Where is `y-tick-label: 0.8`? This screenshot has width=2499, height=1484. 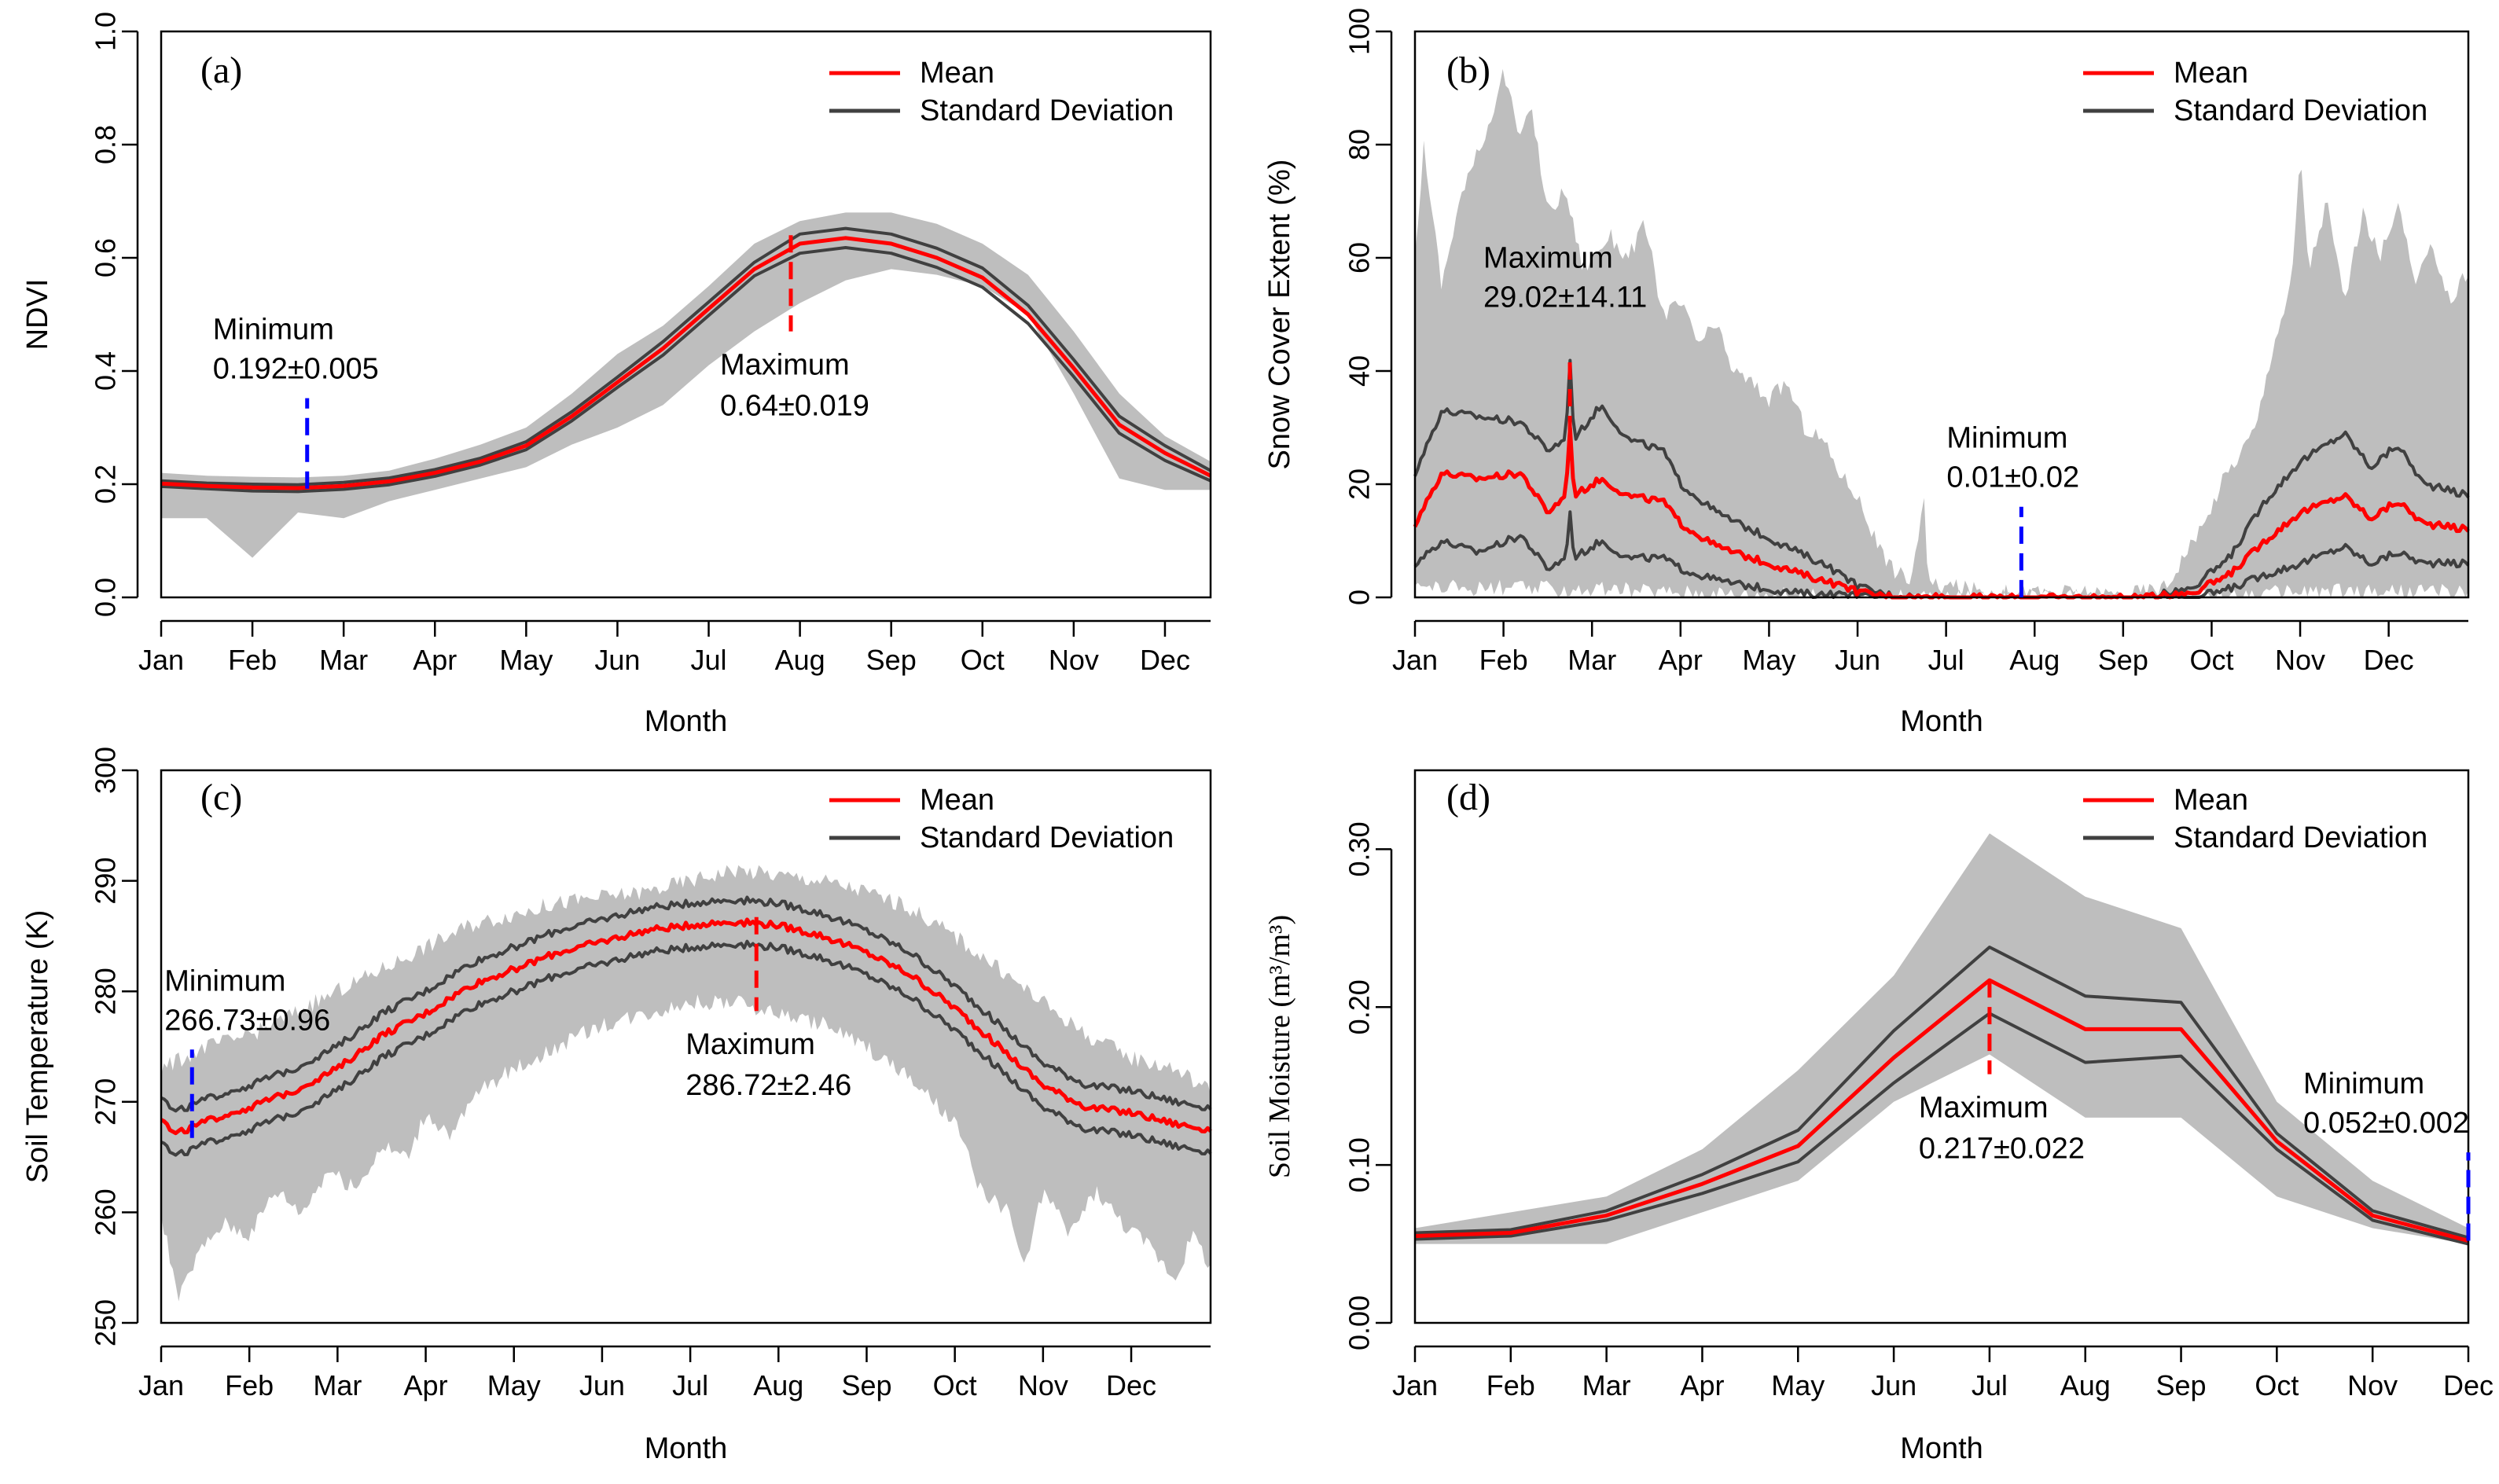
y-tick-label: 0.8 is located at coordinates (106, 144).